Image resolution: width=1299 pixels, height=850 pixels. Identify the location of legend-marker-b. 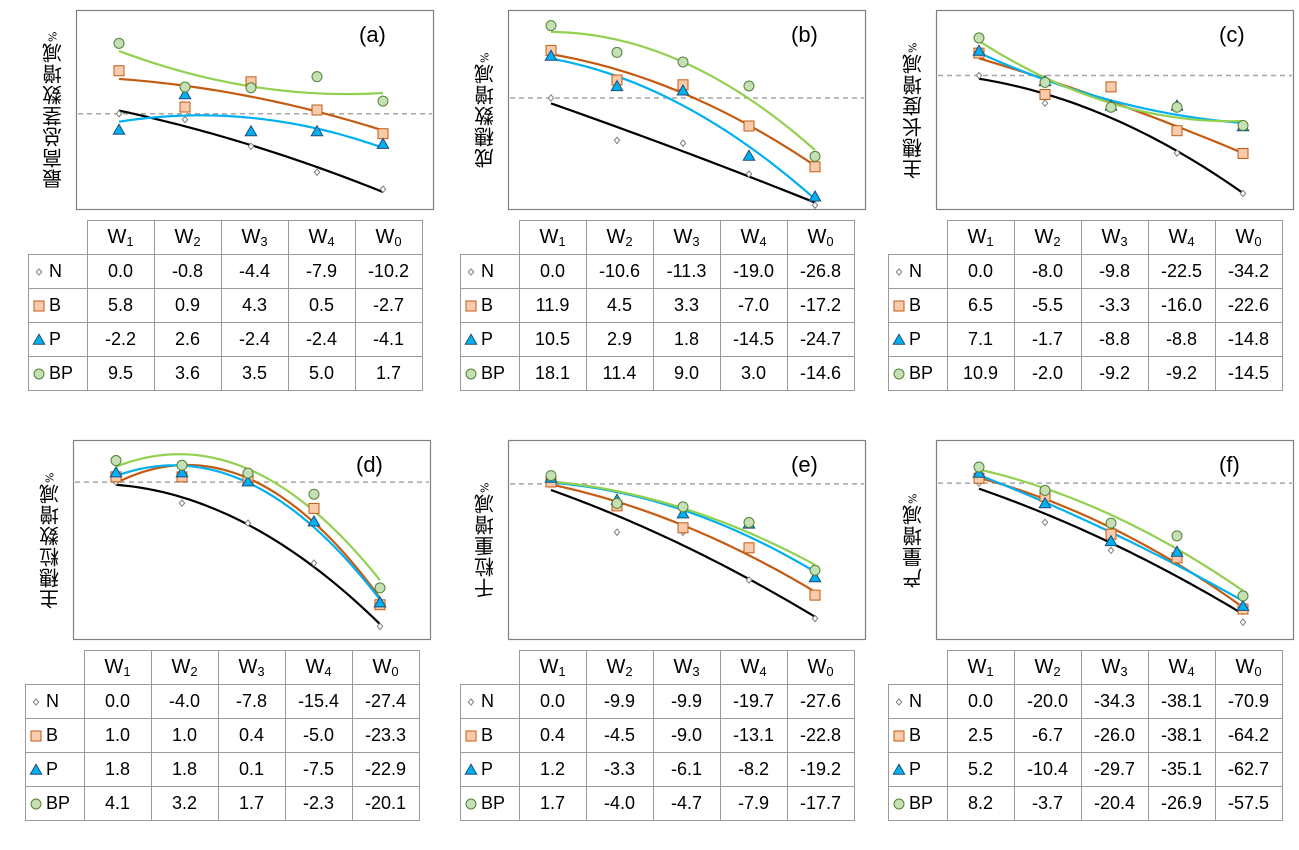
(899, 736).